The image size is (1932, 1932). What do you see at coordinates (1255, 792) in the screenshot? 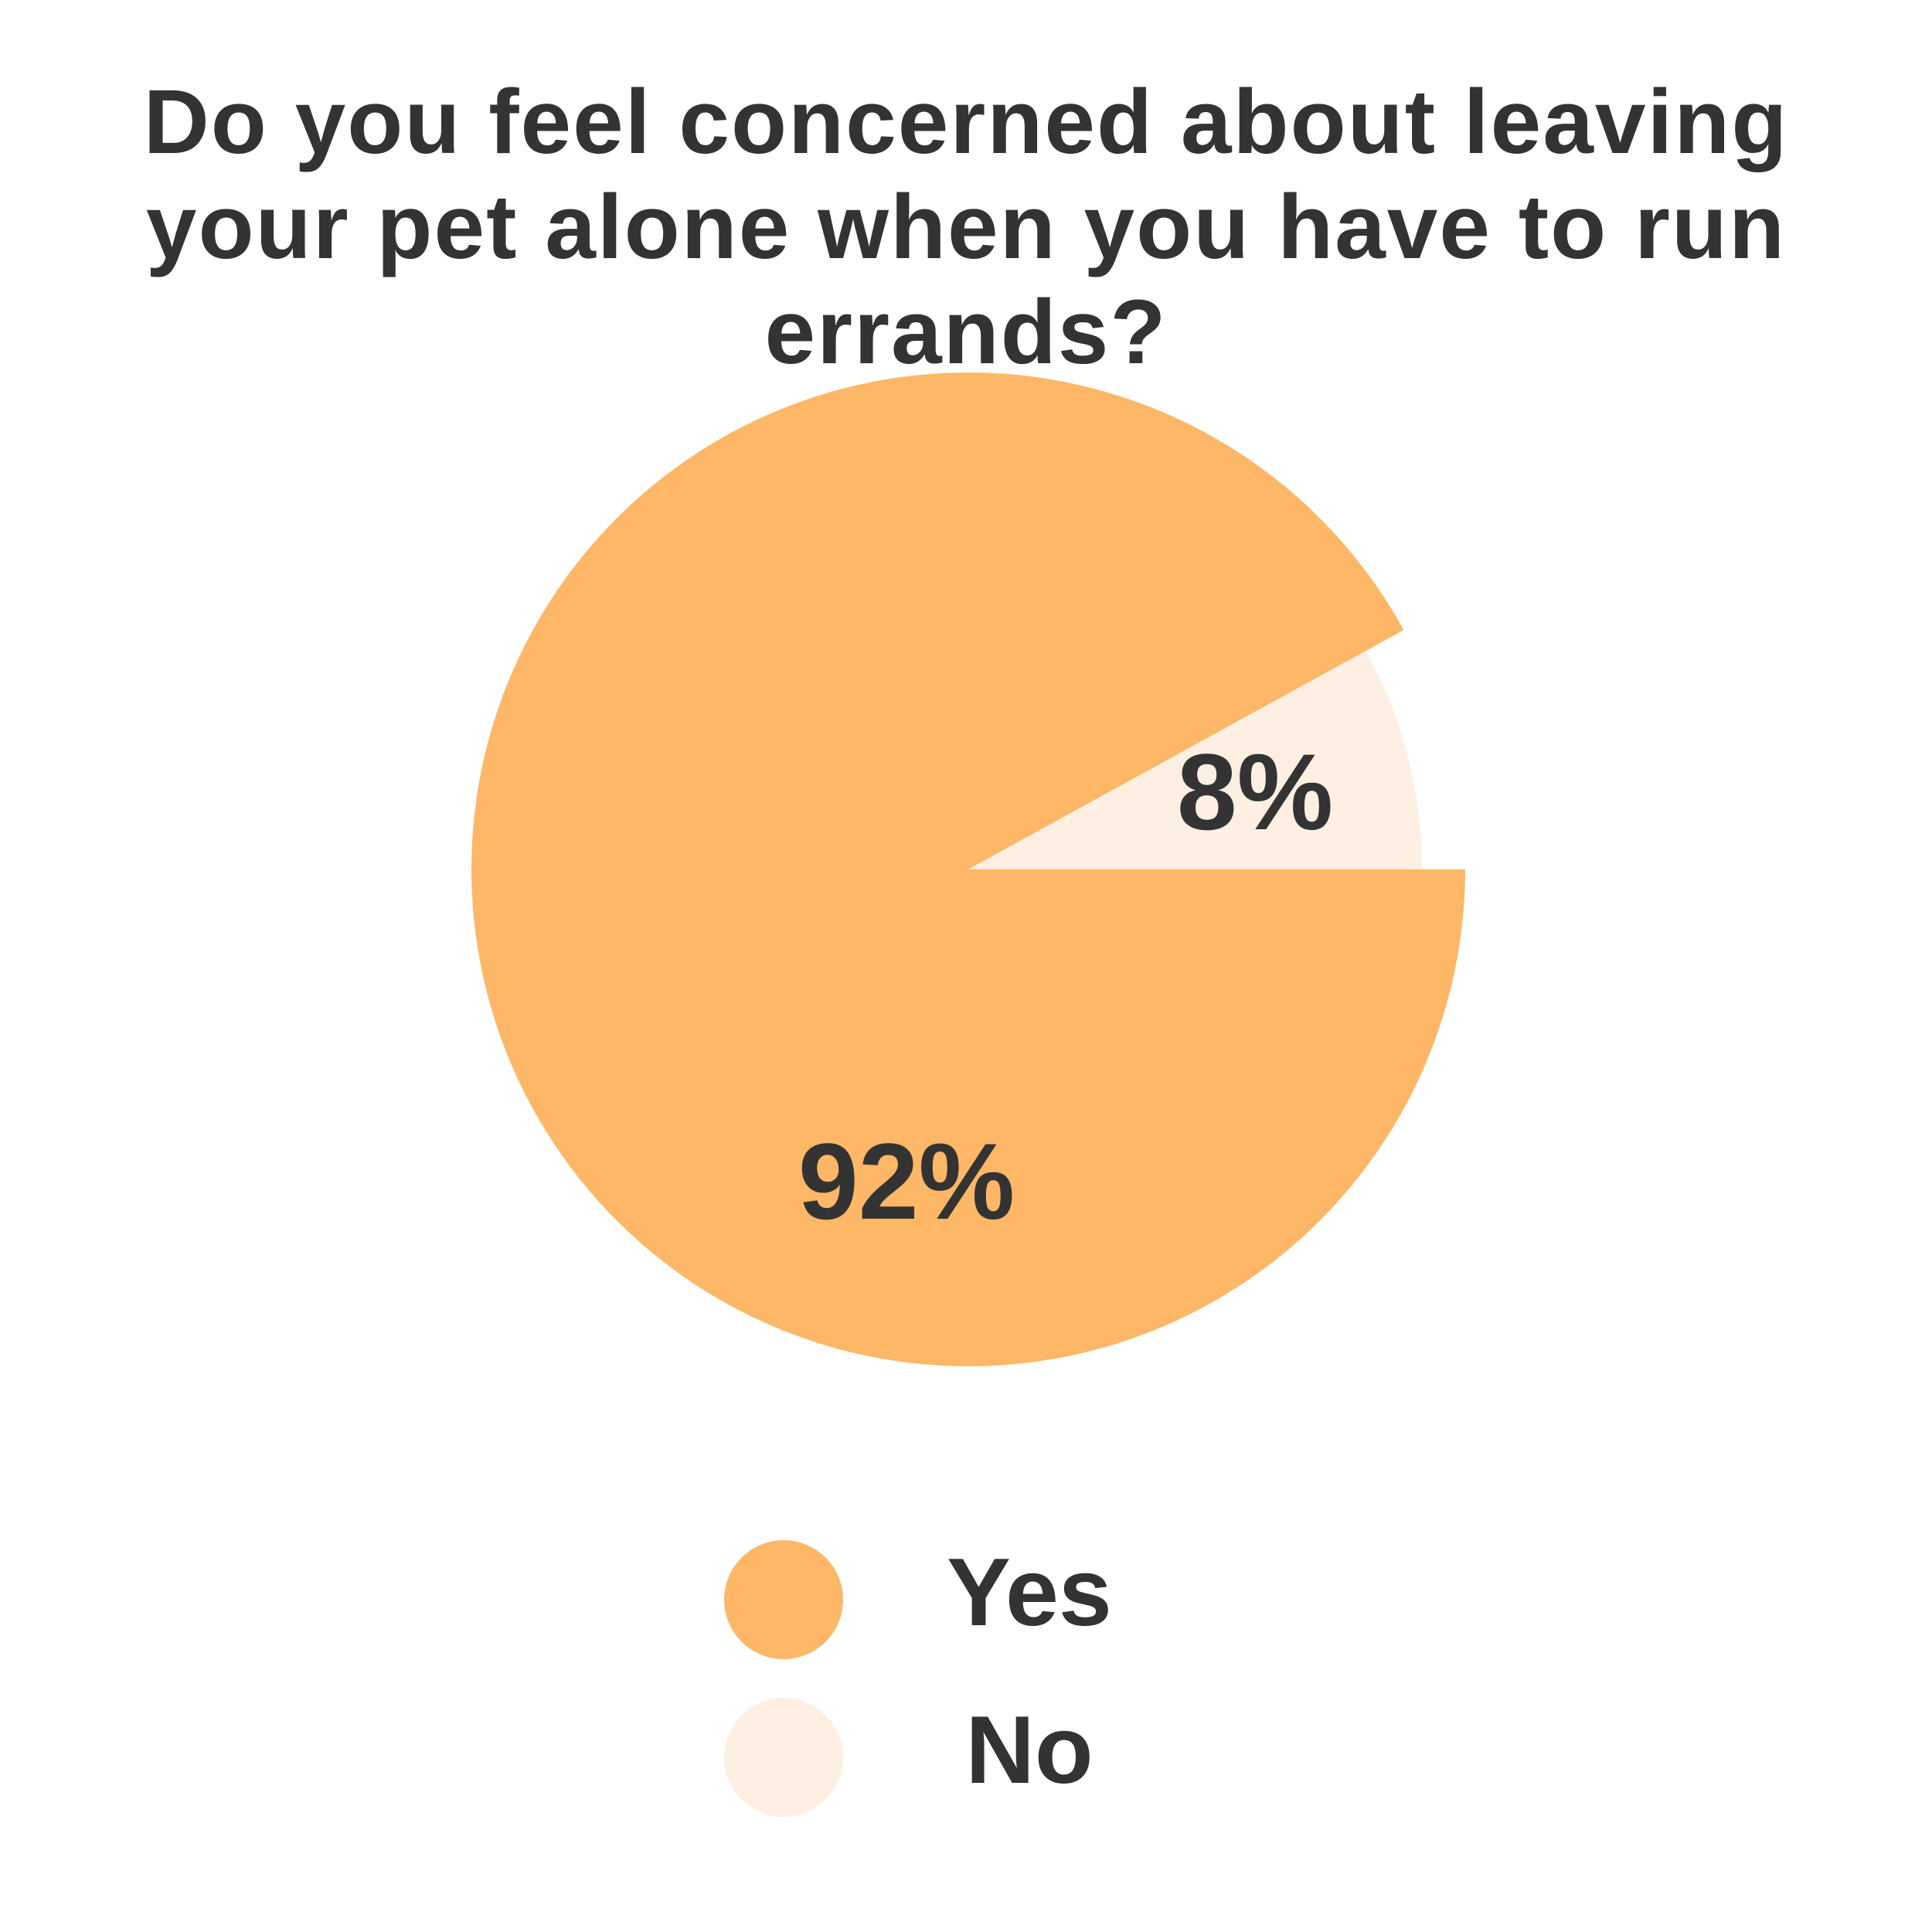
I see `data-label: 8%` at bounding box center [1255, 792].